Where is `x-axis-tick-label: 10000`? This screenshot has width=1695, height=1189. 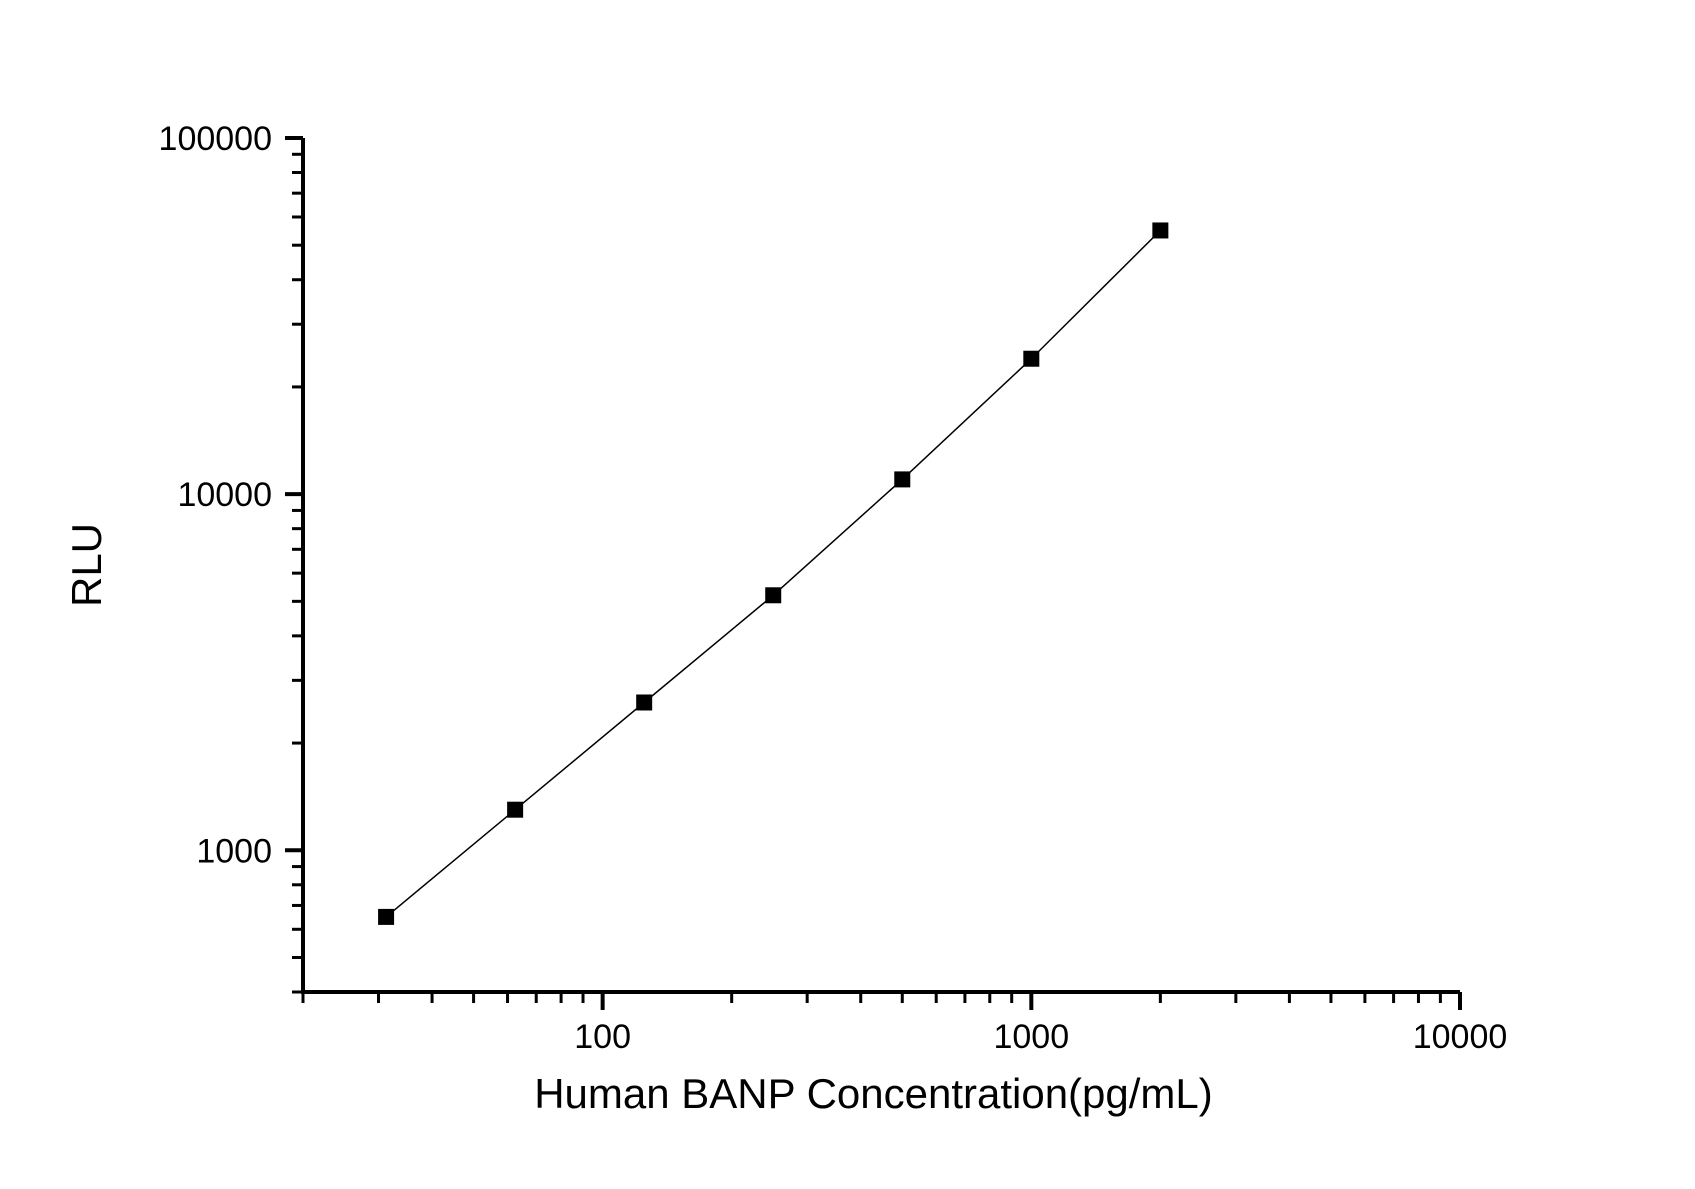 x-axis-tick-label: 10000 is located at coordinates (1460, 1037).